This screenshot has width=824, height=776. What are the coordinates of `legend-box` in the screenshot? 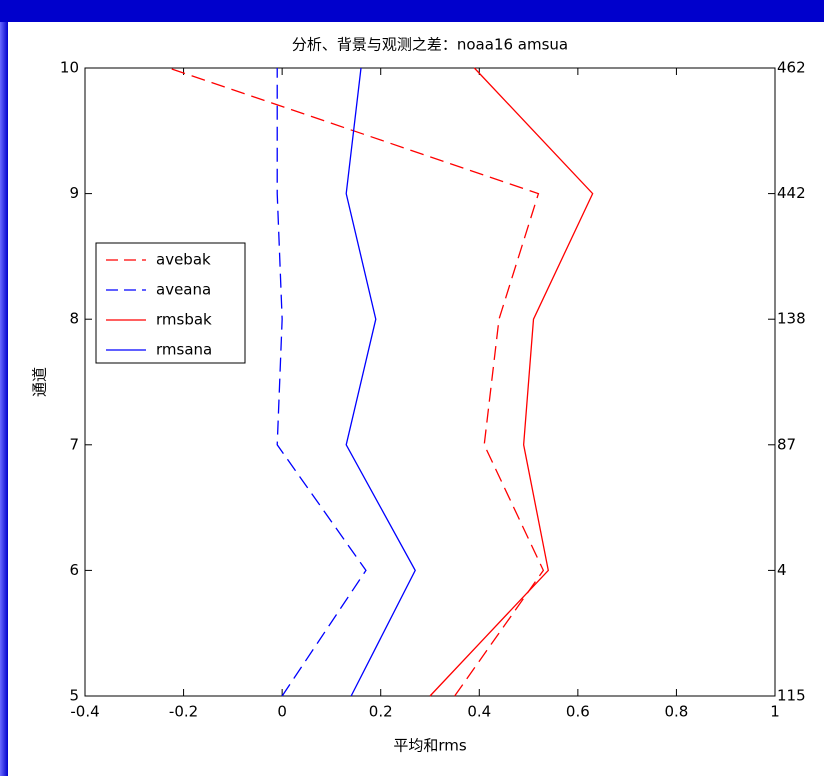 It's located at (170, 303).